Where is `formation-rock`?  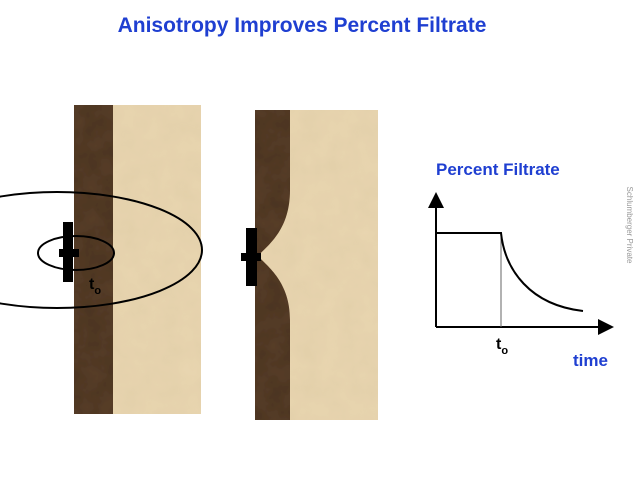
formation-rock is located at coordinates (157, 259).